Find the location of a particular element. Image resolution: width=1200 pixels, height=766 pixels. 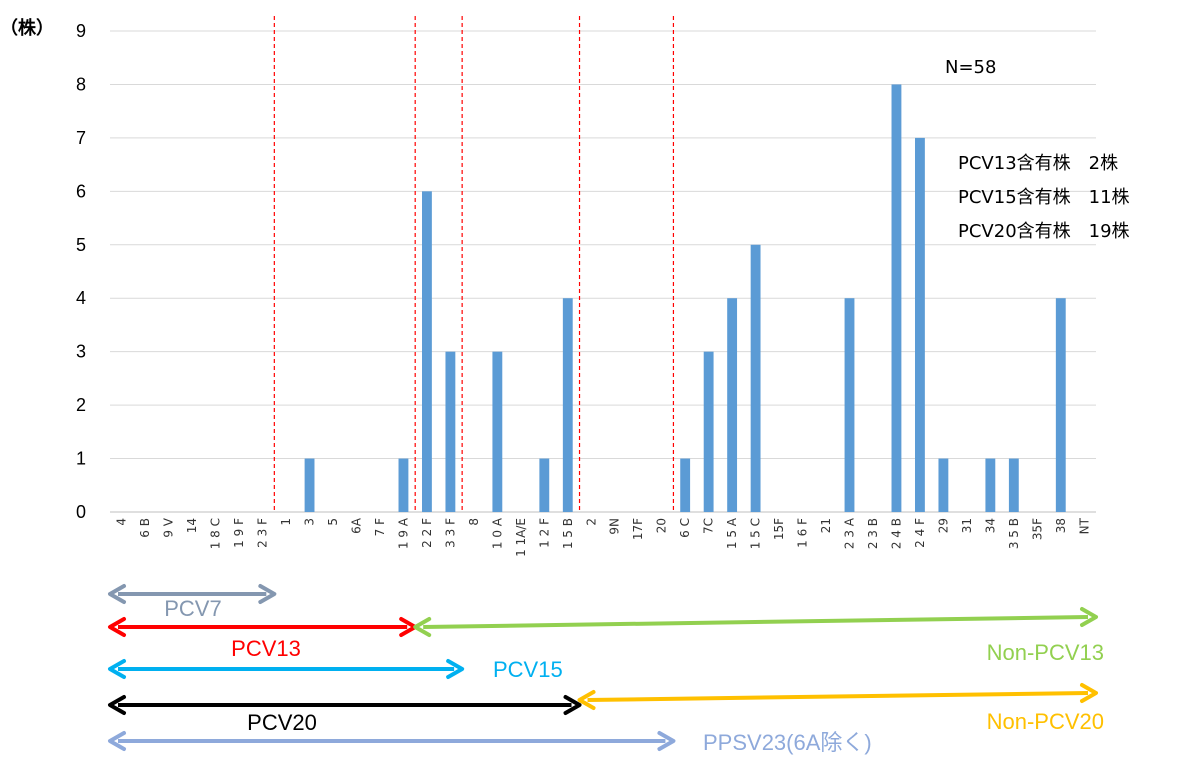

y-tick-label: 3 is located at coordinates (81, 352).